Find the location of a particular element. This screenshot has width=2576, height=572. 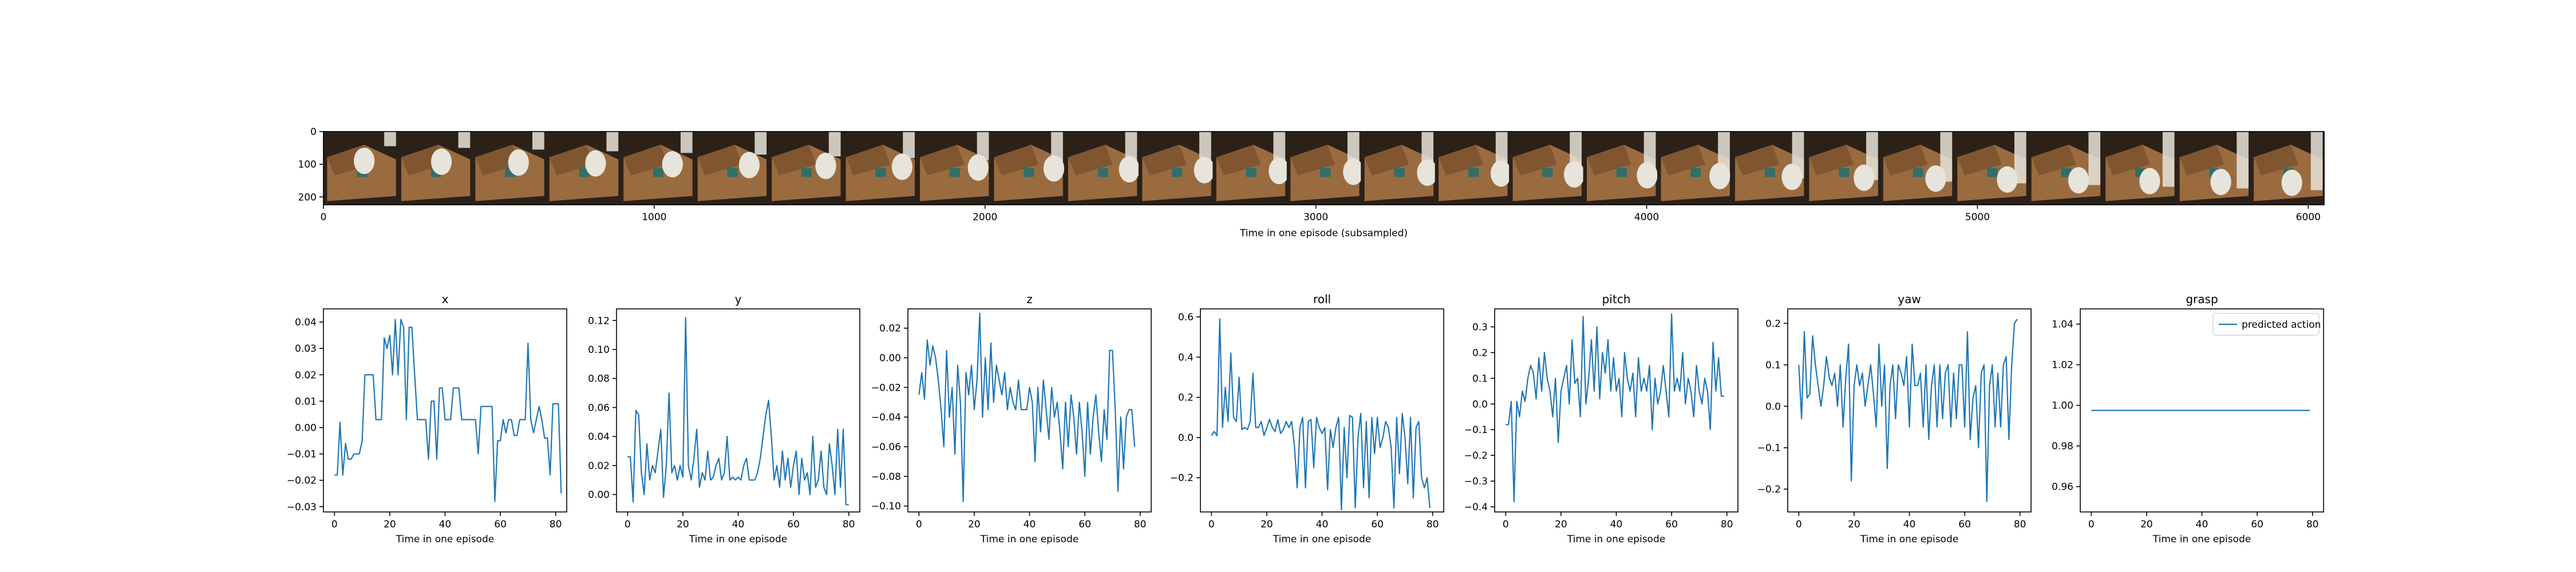

y-tick-label: 0.06 is located at coordinates (599, 408).